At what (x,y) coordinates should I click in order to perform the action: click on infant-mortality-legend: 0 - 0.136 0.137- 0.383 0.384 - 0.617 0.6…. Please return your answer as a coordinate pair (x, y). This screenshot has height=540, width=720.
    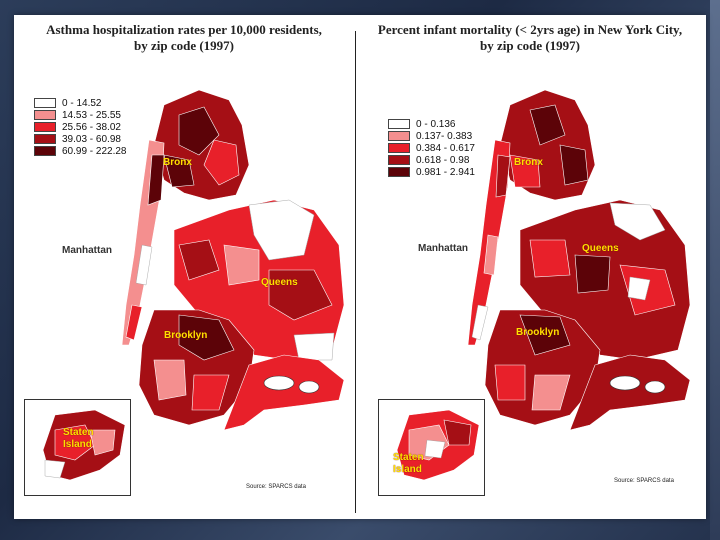
    Looking at the image, I should click on (431, 148).